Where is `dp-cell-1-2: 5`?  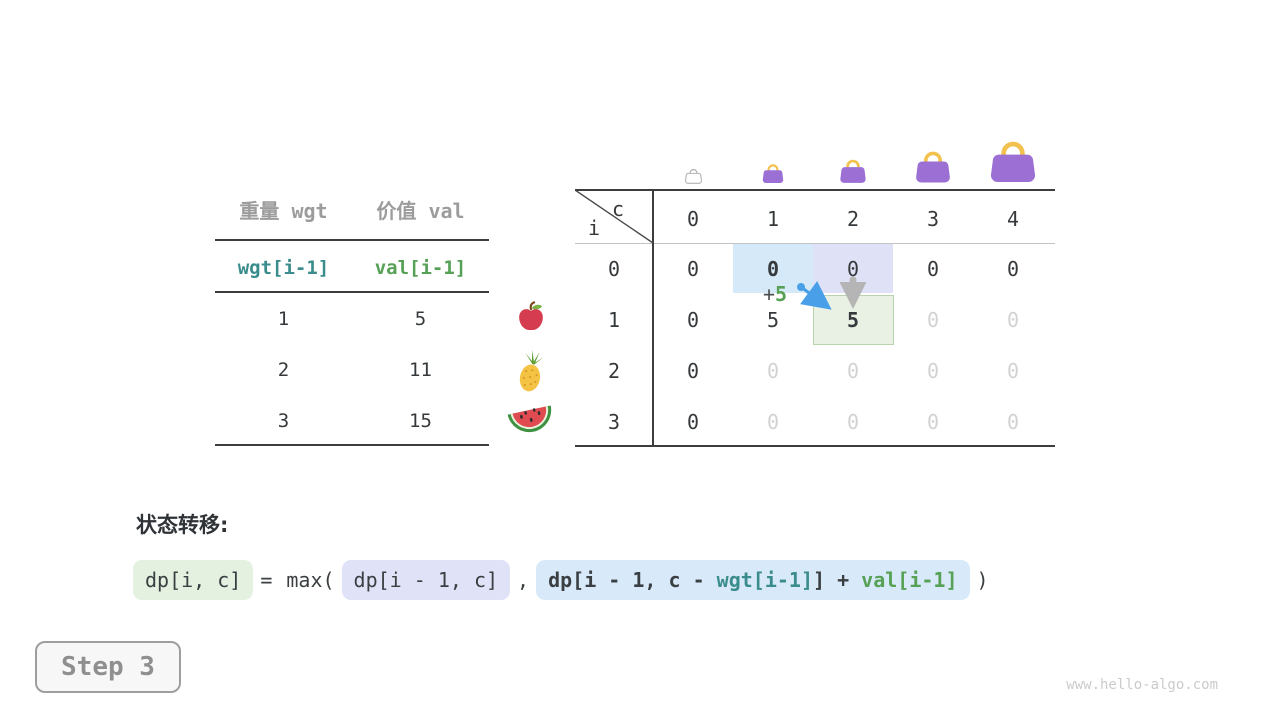 dp-cell-1-2: 5 is located at coordinates (853, 320).